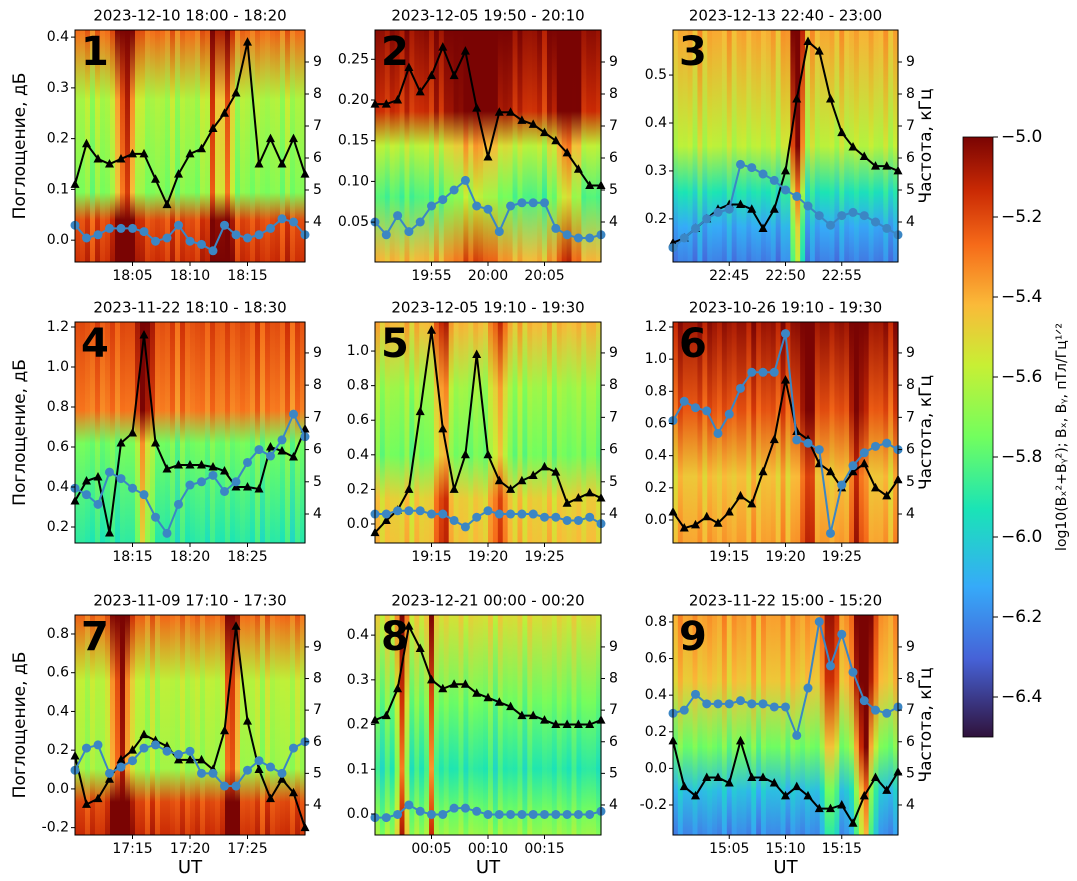 The image size is (1077, 881). I want to click on x-tick-label: 18:20, so click(190, 557).